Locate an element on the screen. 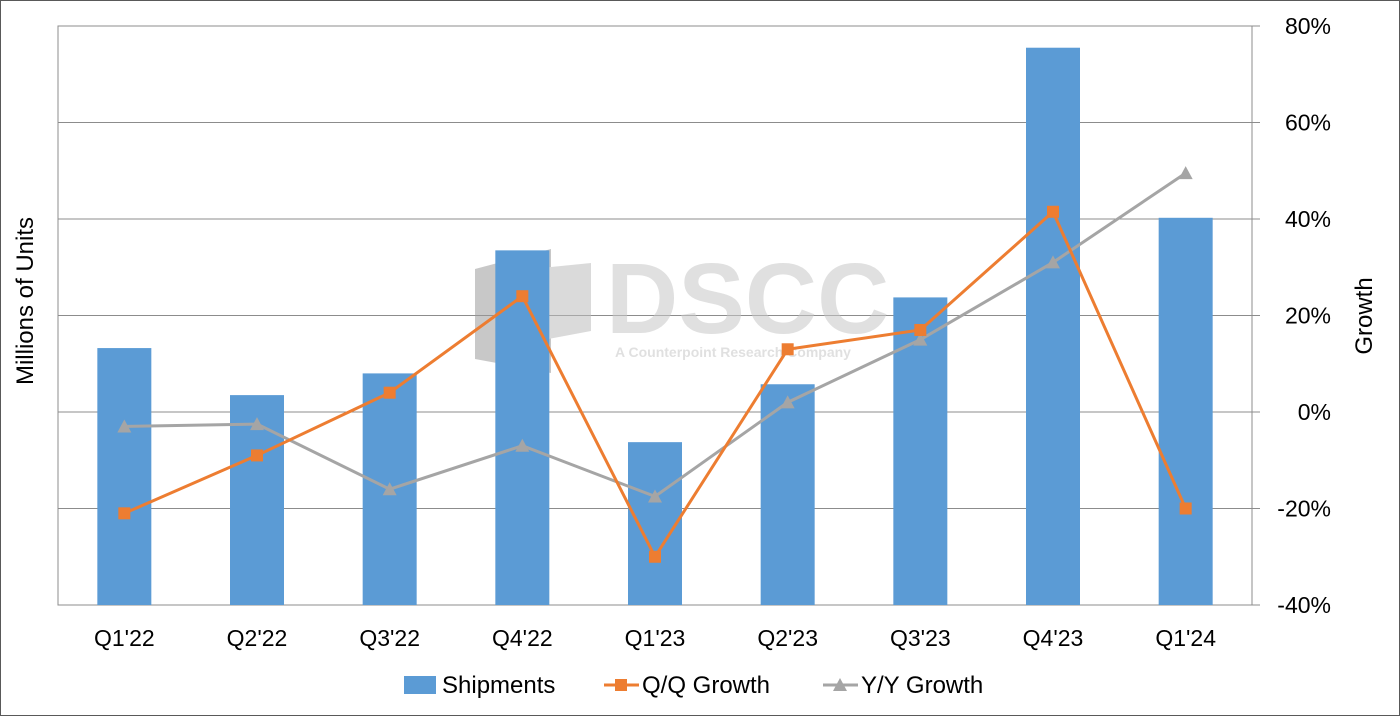  x-tick-label: Q1'23 is located at coordinates (655, 638).